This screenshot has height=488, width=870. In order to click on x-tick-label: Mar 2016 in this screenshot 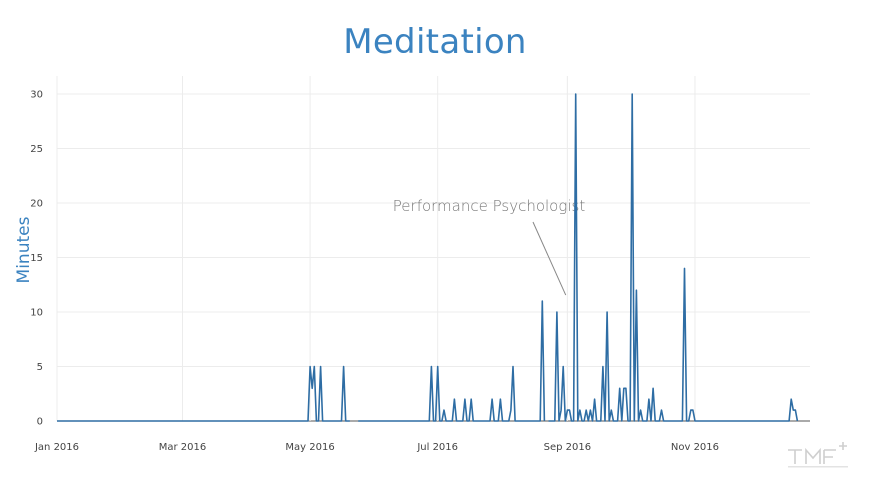, I will do `click(183, 447)`.